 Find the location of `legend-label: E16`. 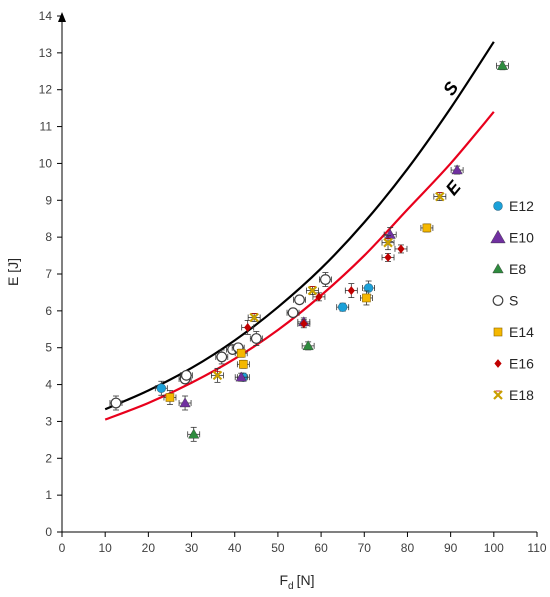

legend-label: E16 is located at coordinates (521, 364).